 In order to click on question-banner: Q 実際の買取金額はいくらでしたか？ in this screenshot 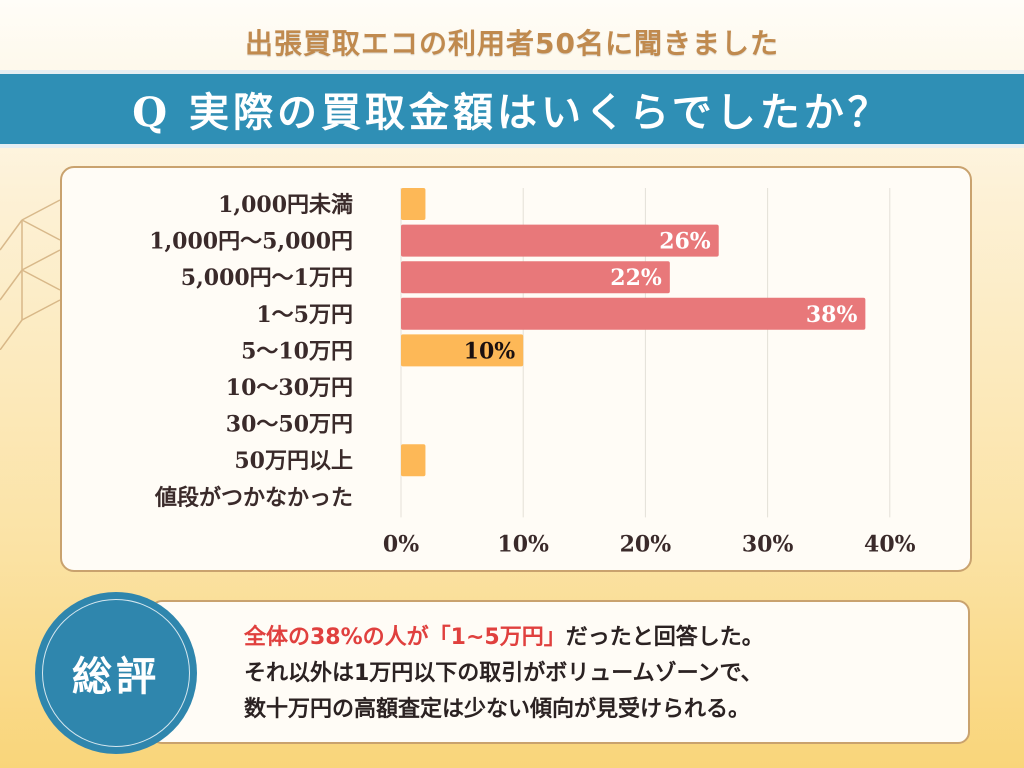, I will do `click(512, 109)`.